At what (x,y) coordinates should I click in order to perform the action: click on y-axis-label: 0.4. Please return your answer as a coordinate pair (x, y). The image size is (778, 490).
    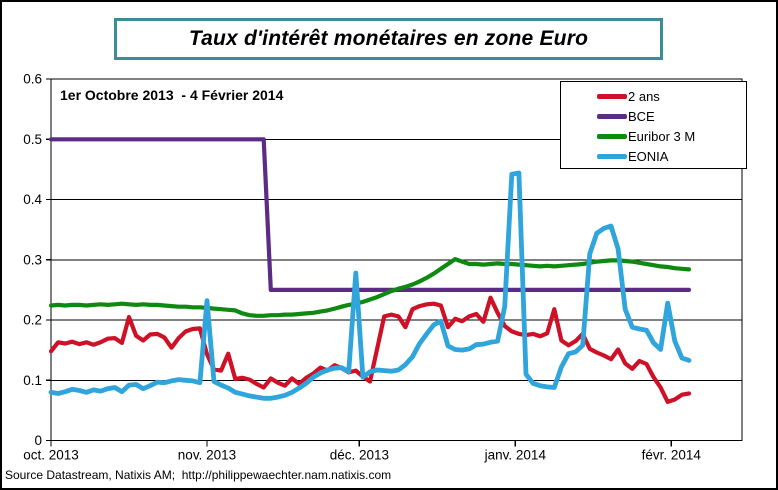
    Looking at the image, I should click on (32, 199).